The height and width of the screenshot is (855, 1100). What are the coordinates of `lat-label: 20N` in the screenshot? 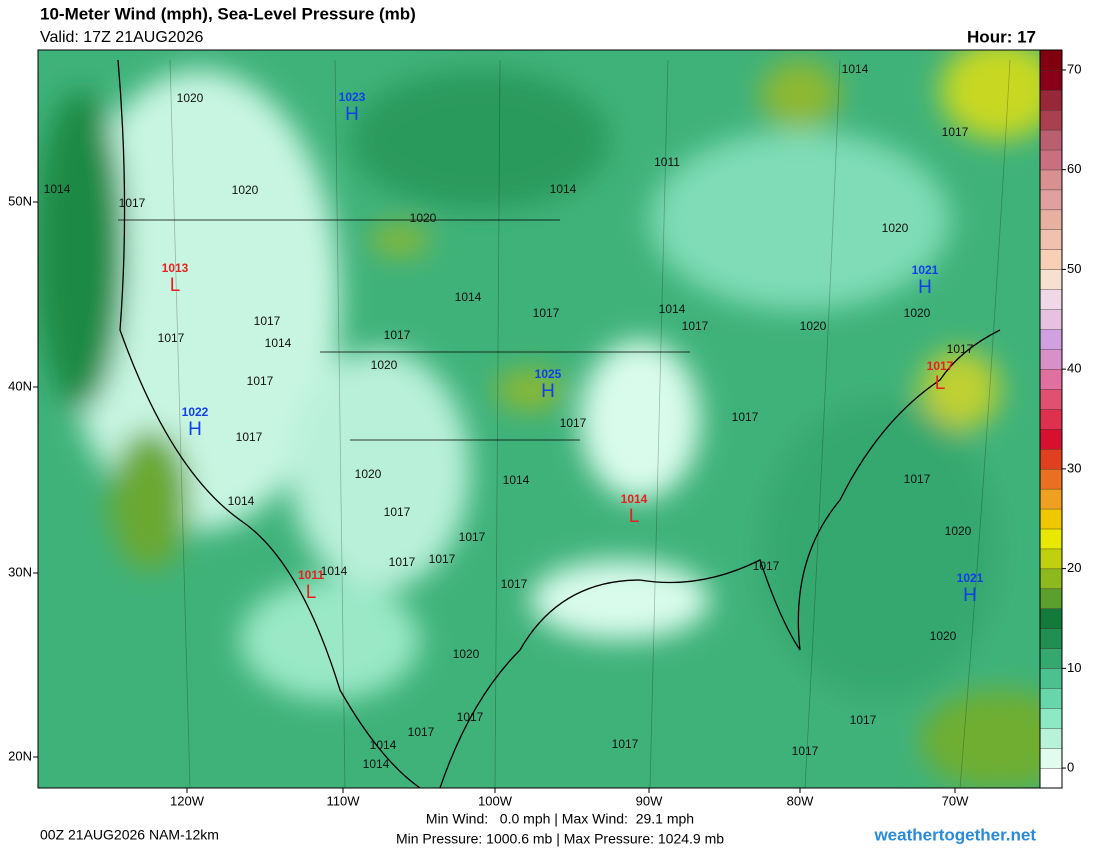 It's located at (20, 755).